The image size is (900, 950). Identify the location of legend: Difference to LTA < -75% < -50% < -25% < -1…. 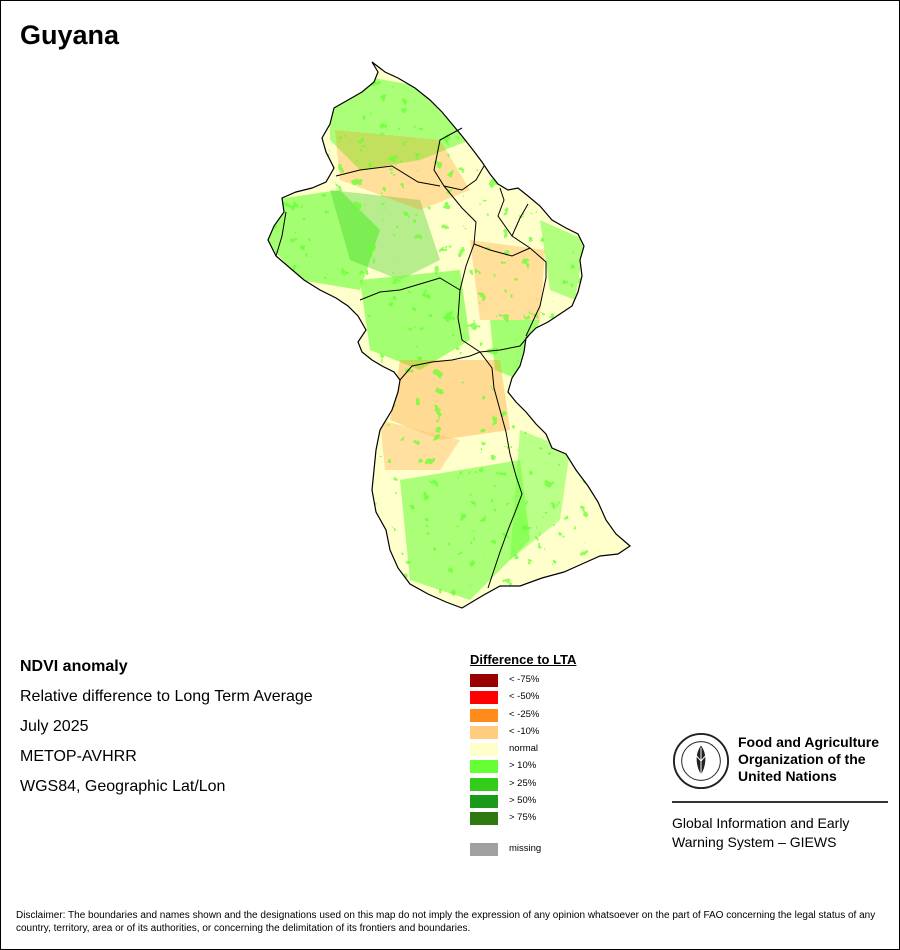
(560, 755).